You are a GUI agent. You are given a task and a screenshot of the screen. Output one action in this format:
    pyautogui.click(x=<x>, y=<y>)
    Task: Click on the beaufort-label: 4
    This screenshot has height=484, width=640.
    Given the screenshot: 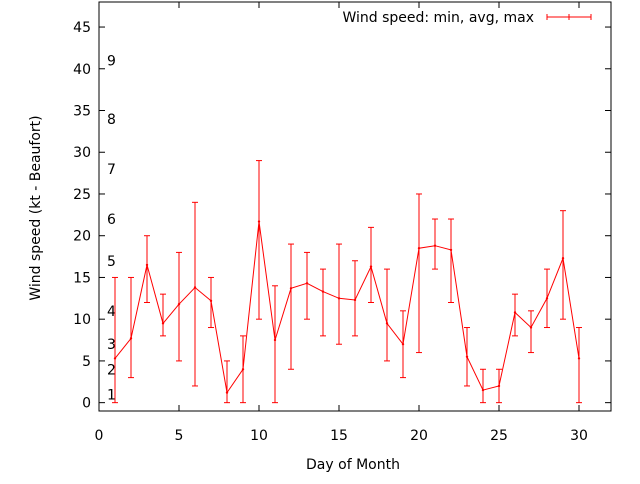 What is the action you would take?
    pyautogui.click(x=111, y=312)
    